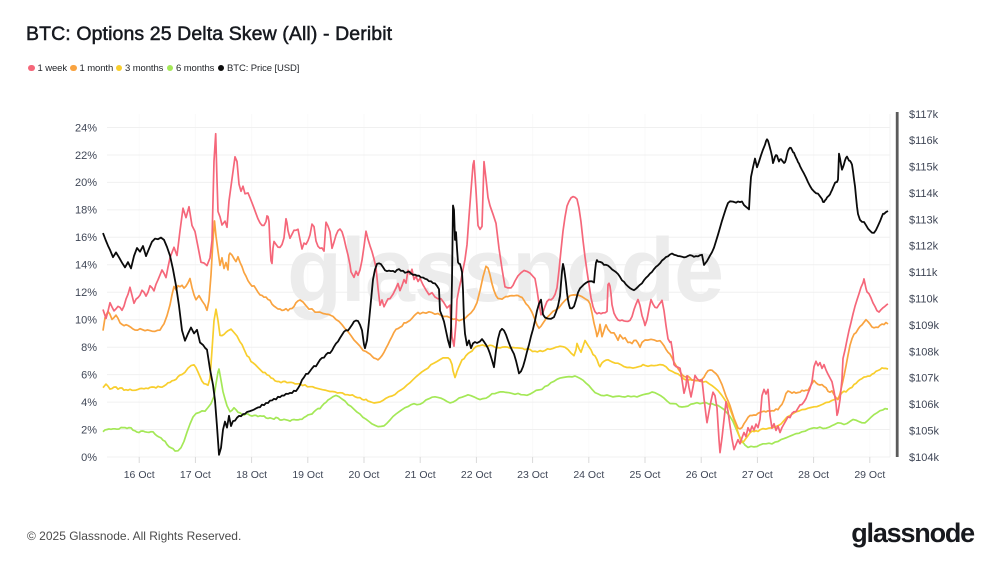  What do you see at coordinates (89, 375) in the screenshot?
I see `svg-text: 6%` at bounding box center [89, 375].